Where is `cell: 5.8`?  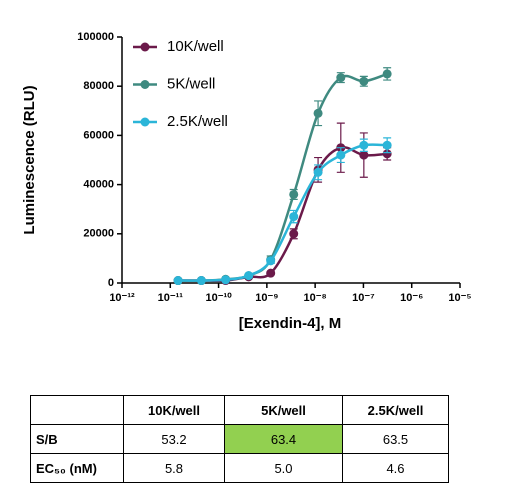 cell: 5.8 is located at coordinates (174, 468).